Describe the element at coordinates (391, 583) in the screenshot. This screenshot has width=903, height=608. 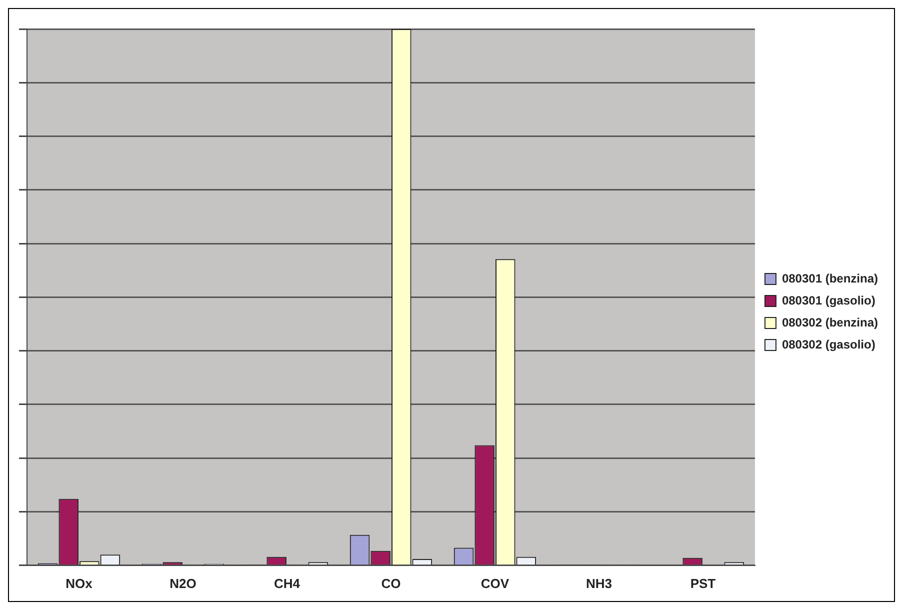
I see `x-tick-label: CO` at that location.